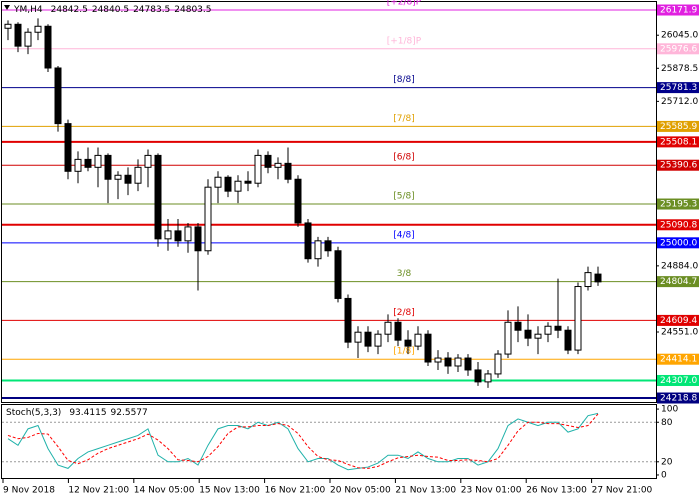 The height and width of the screenshot is (500, 700). What do you see at coordinates (679, 333) in the screenshot?
I see `y-tick-label: 24551.0` at bounding box center [679, 333].